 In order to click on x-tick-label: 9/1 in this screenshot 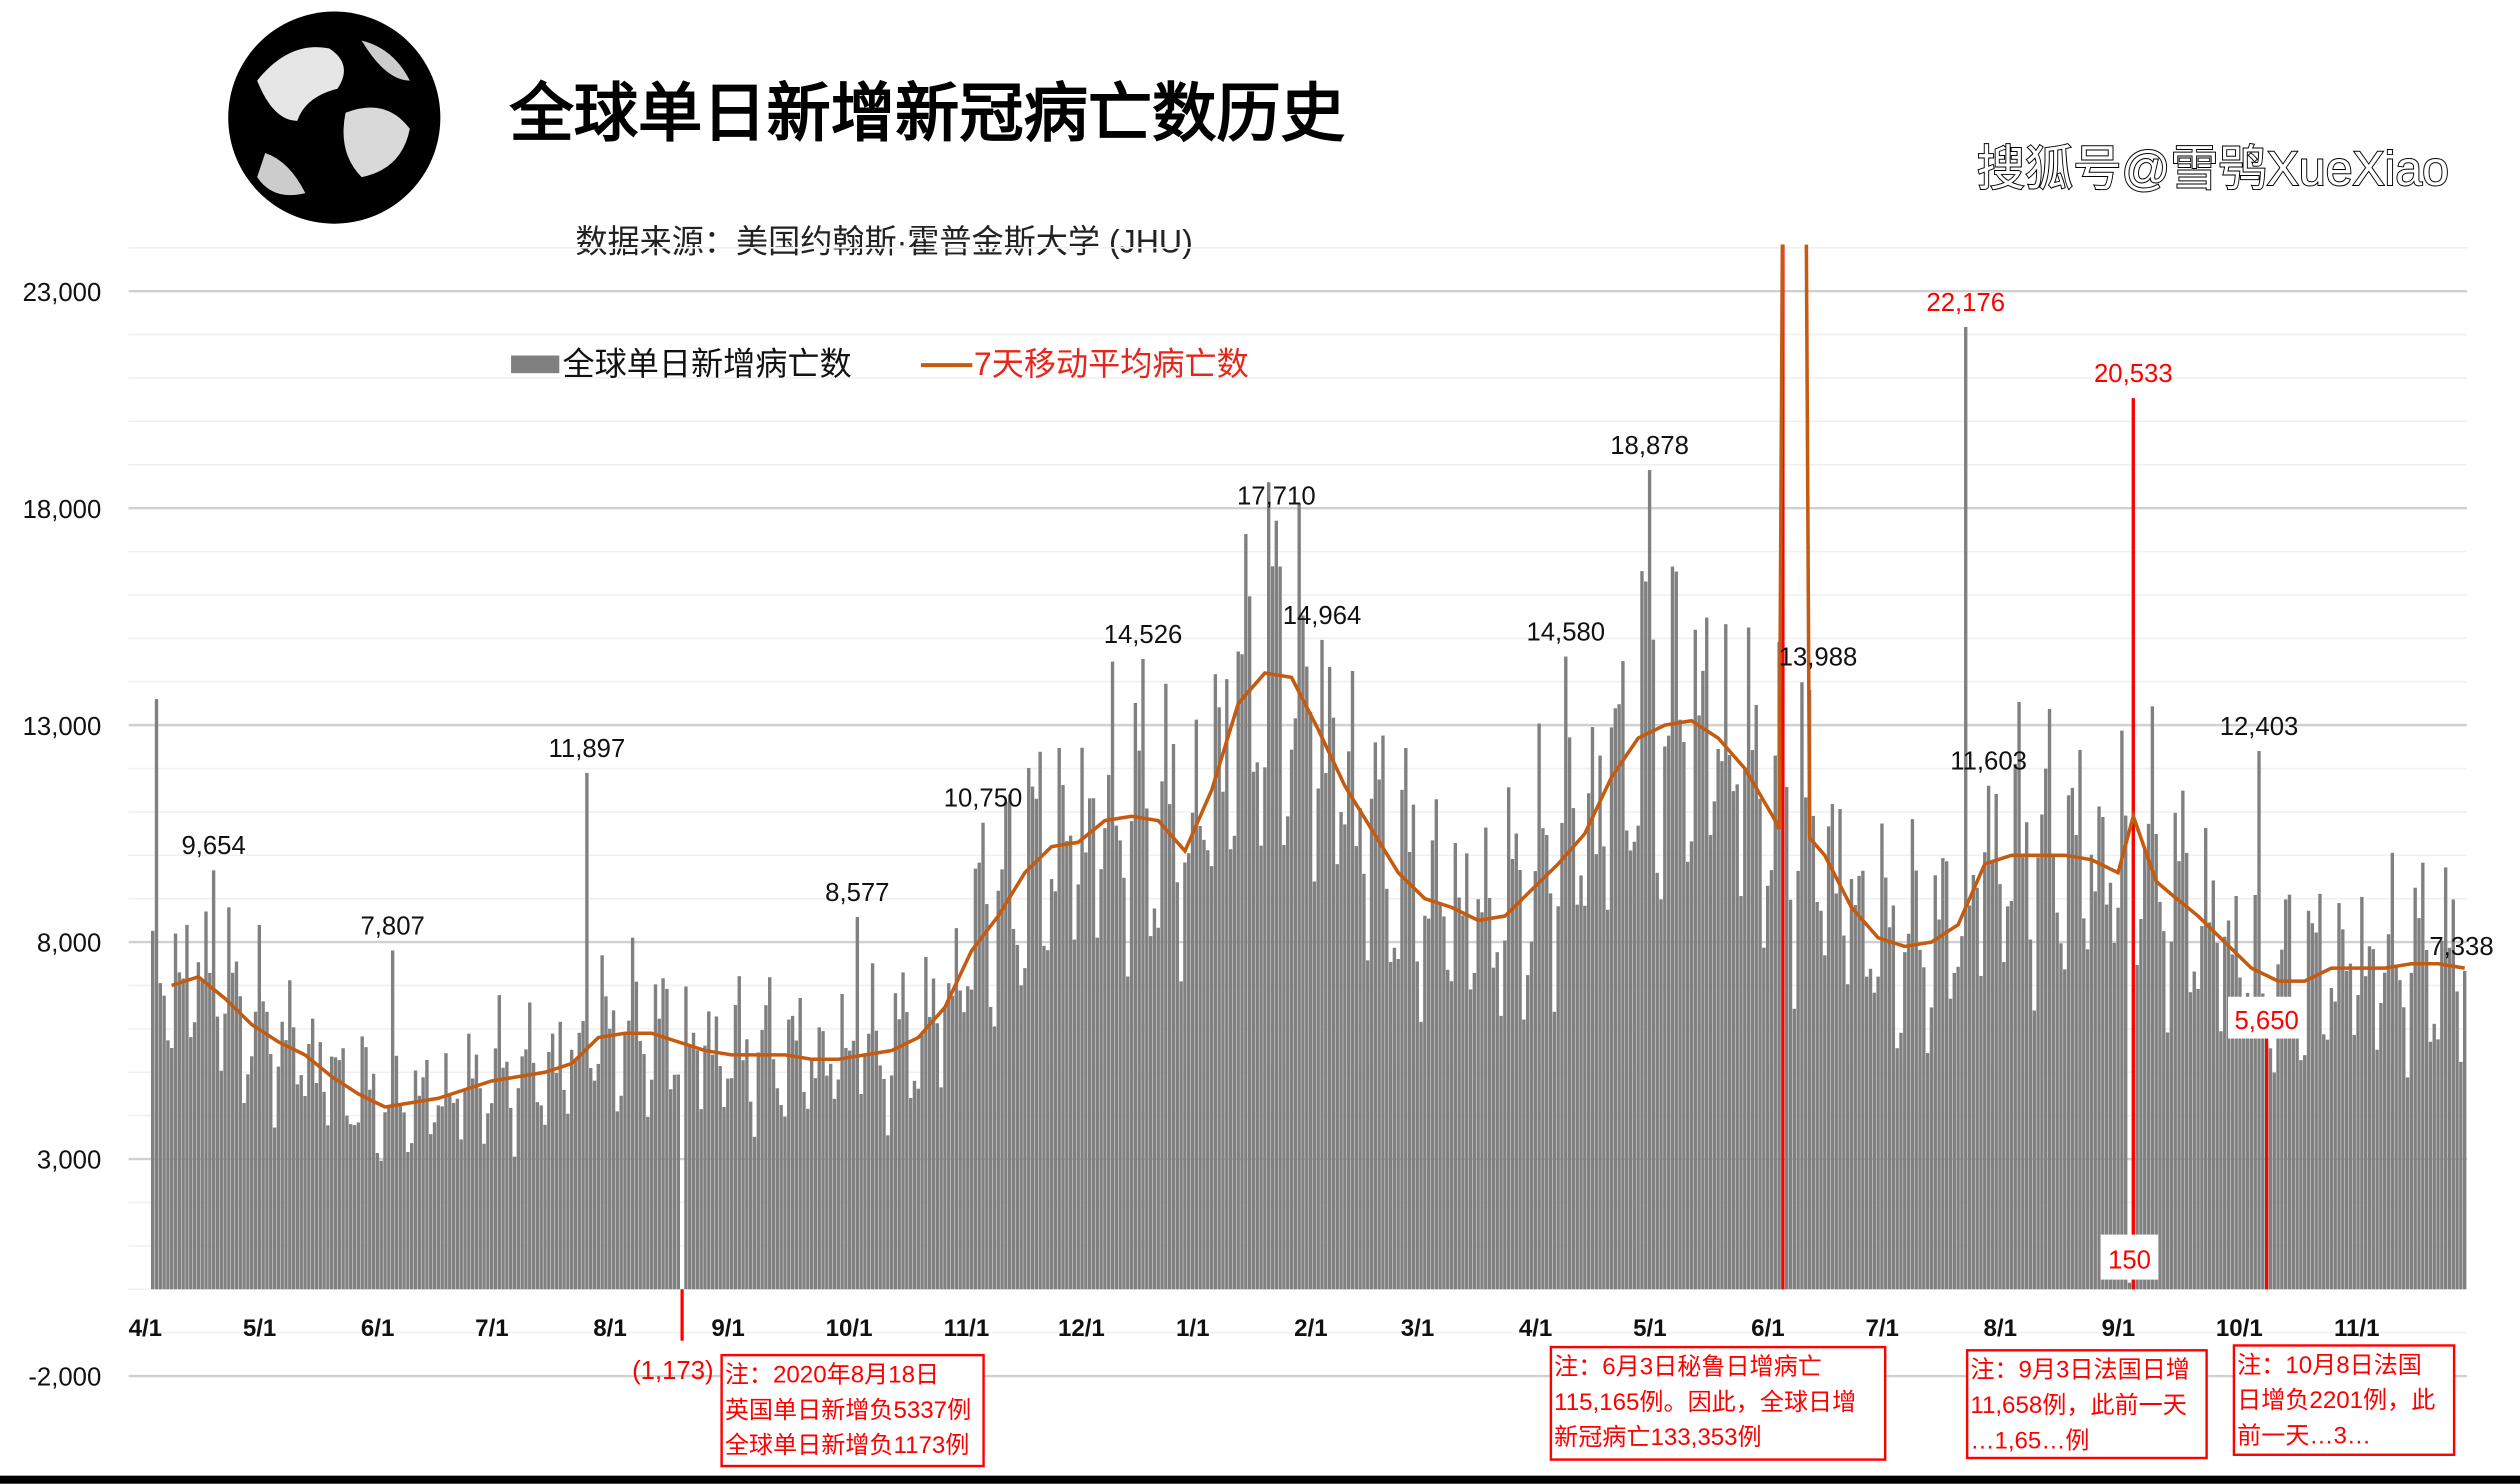, I will do `click(728, 1328)`.